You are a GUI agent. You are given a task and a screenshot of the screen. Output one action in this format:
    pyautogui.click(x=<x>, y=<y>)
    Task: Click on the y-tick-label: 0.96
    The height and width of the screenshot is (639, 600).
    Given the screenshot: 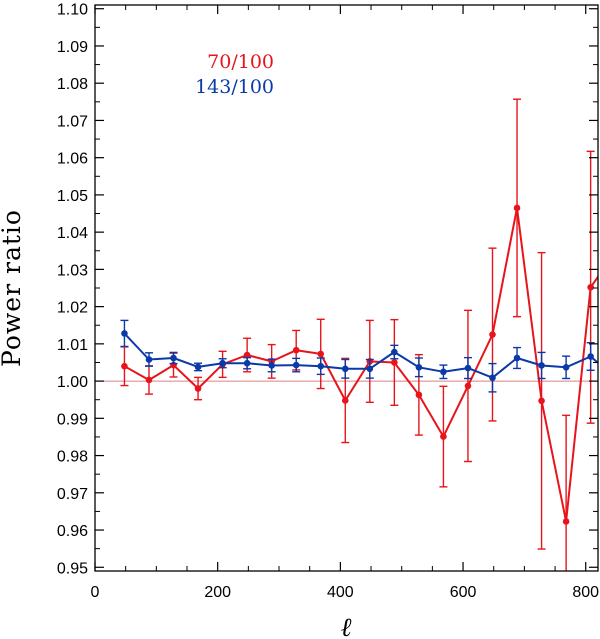 What is the action you would take?
    pyautogui.click(x=72, y=531)
    